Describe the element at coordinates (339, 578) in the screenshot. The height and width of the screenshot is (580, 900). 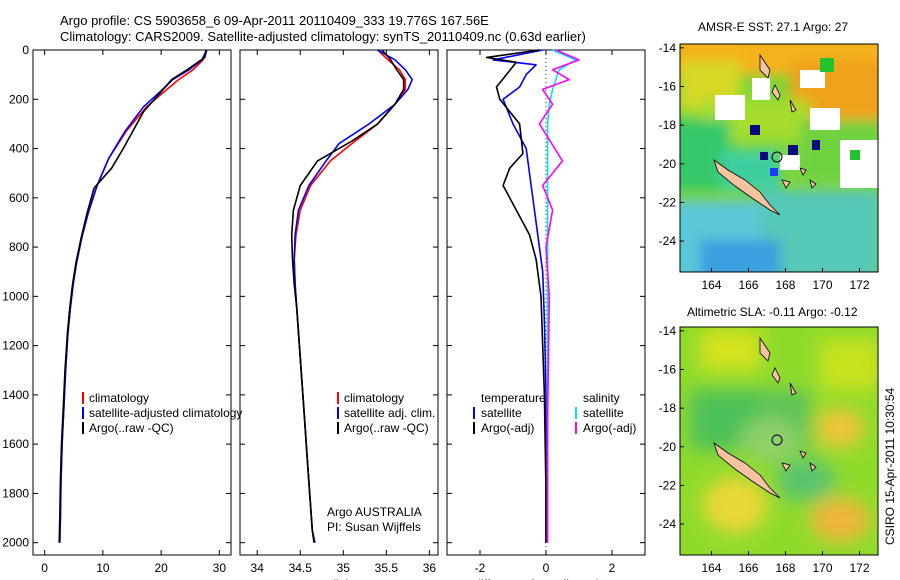
I see `salinity-x-axis-label: salinity` at that location.